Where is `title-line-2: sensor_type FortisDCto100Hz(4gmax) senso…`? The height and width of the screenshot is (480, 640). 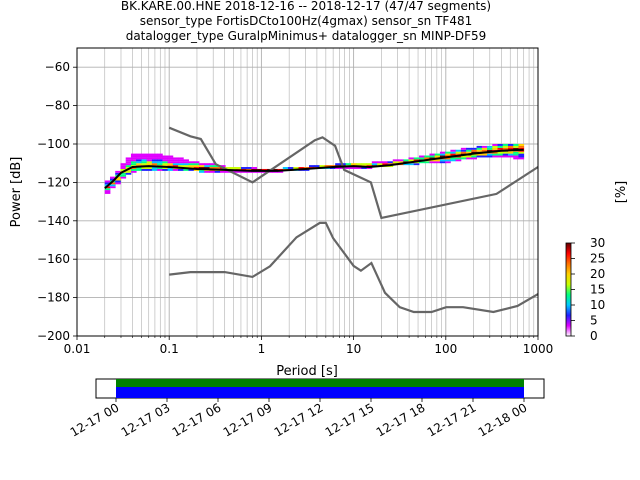
title-line-2: sensor_type FortisDCto100Hz(4gmax) senso… is located at coordinates (306, 21).